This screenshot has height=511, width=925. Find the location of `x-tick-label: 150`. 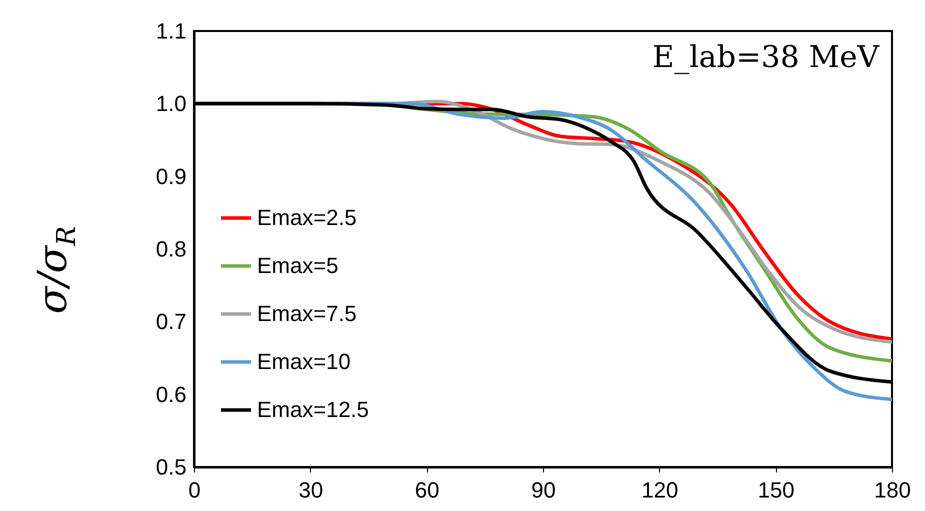

x-tick-label: 150 is located at coordinates (776, 490).